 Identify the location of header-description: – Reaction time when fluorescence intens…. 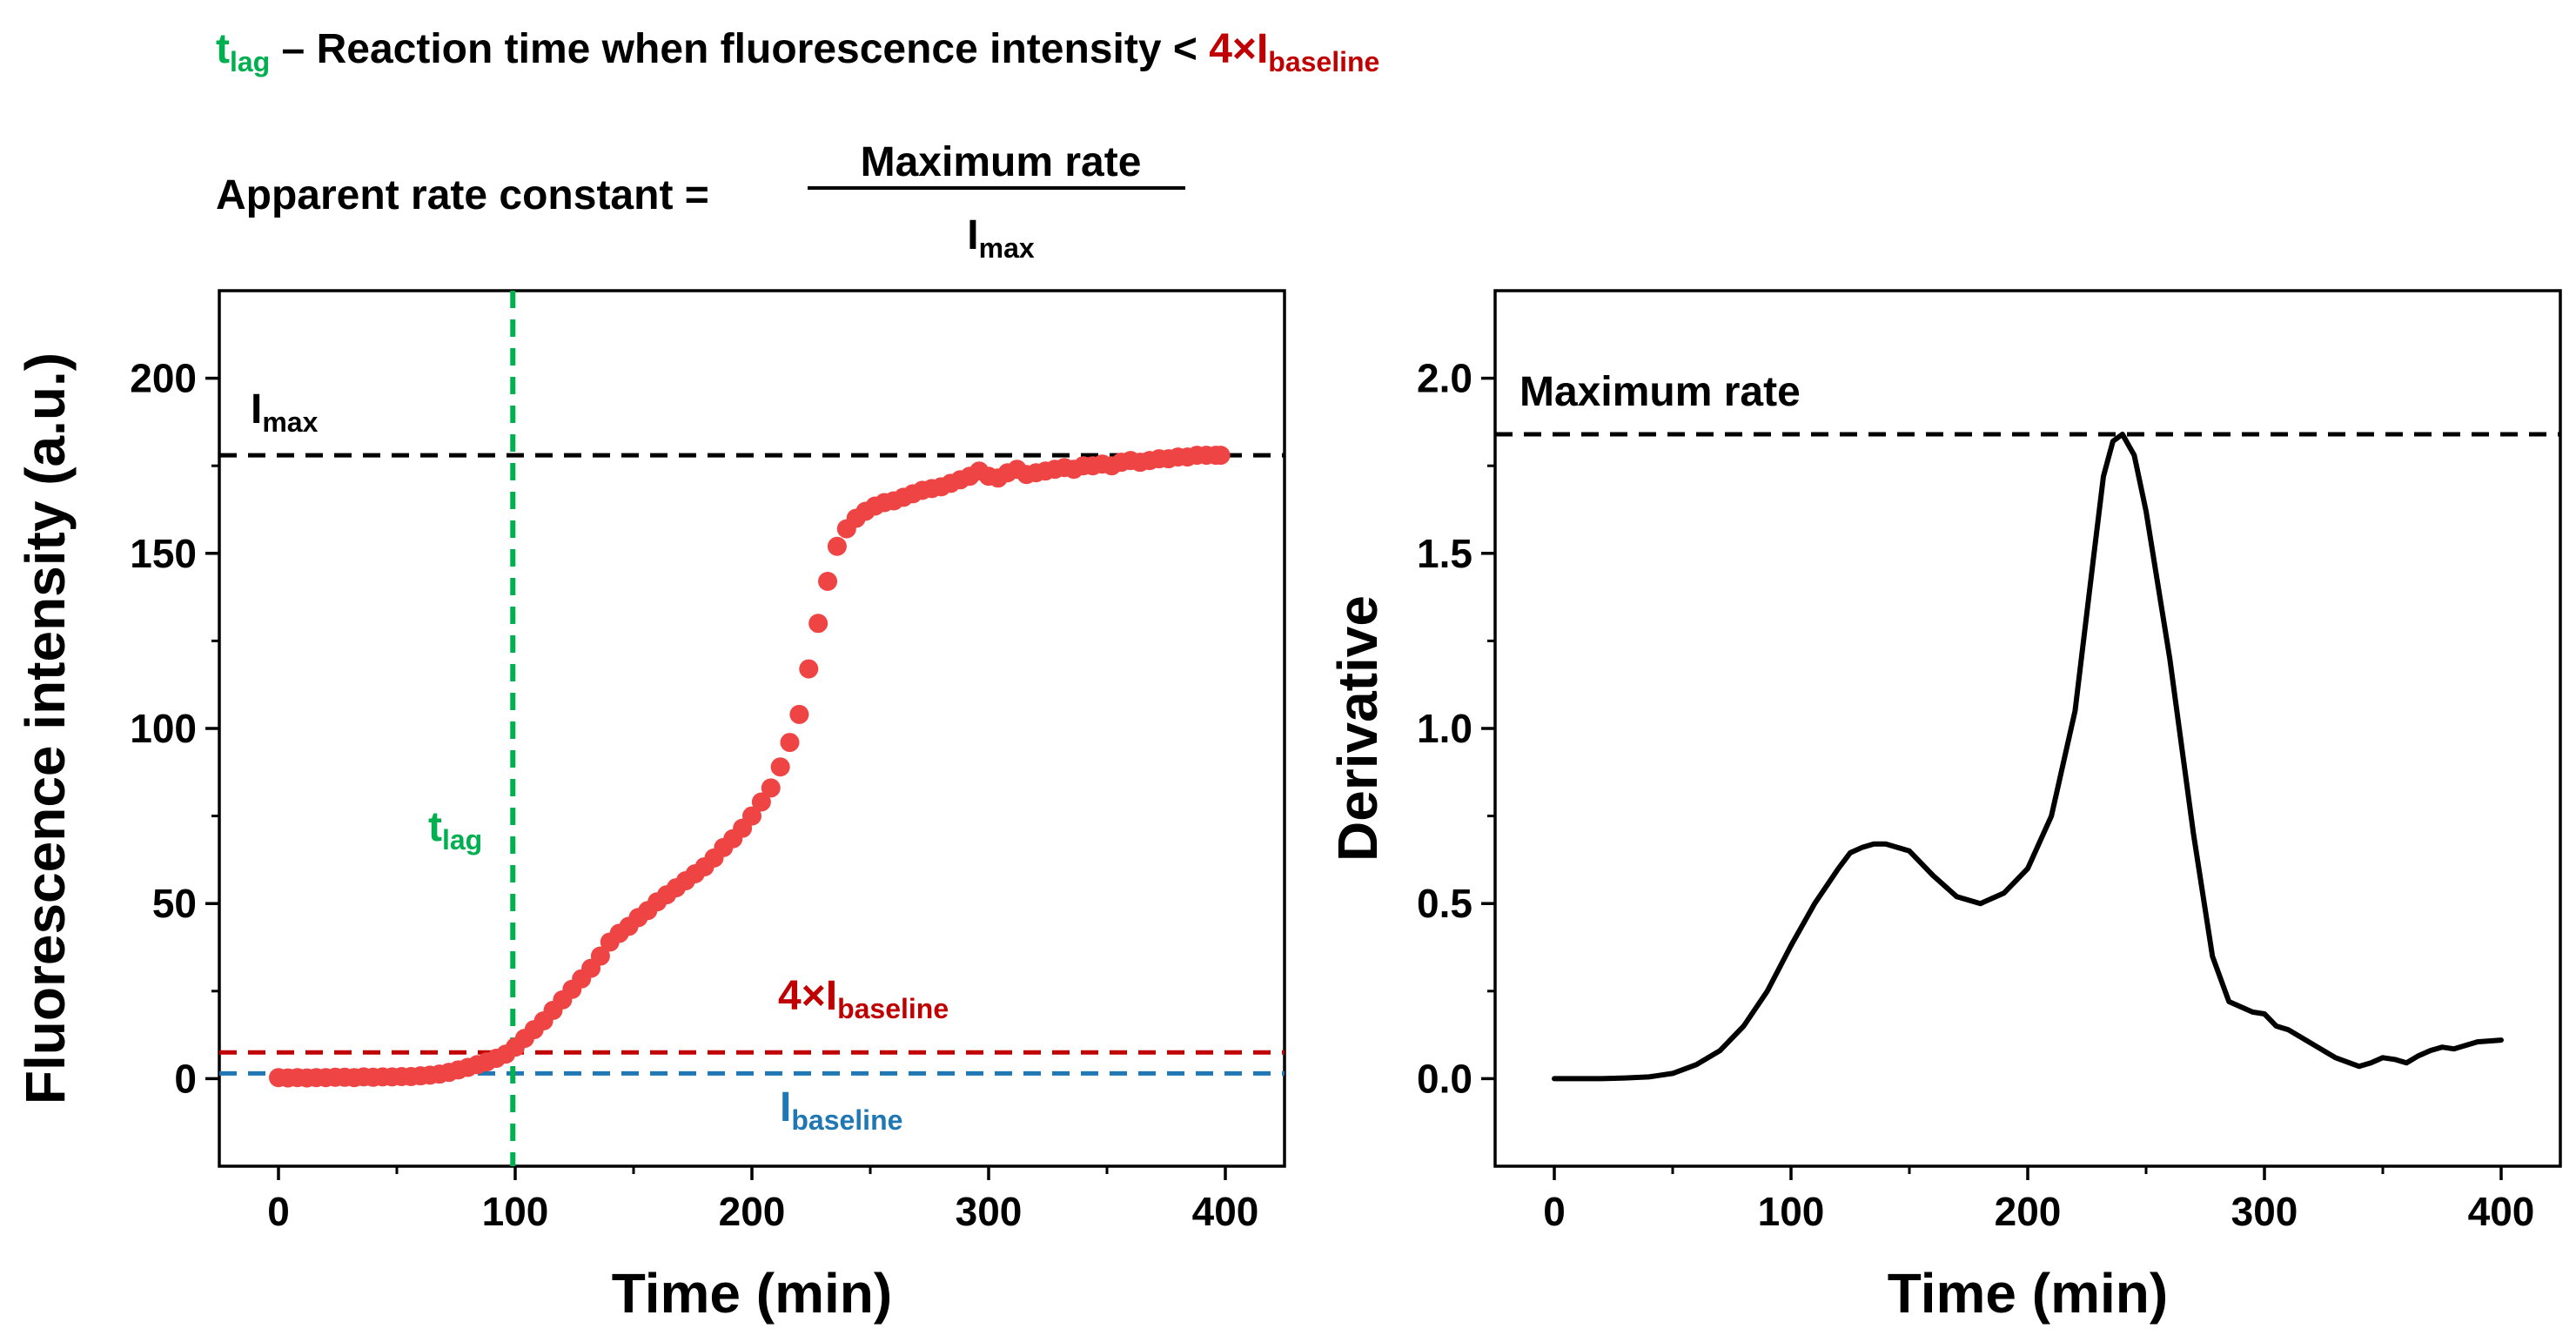
(739, 49).